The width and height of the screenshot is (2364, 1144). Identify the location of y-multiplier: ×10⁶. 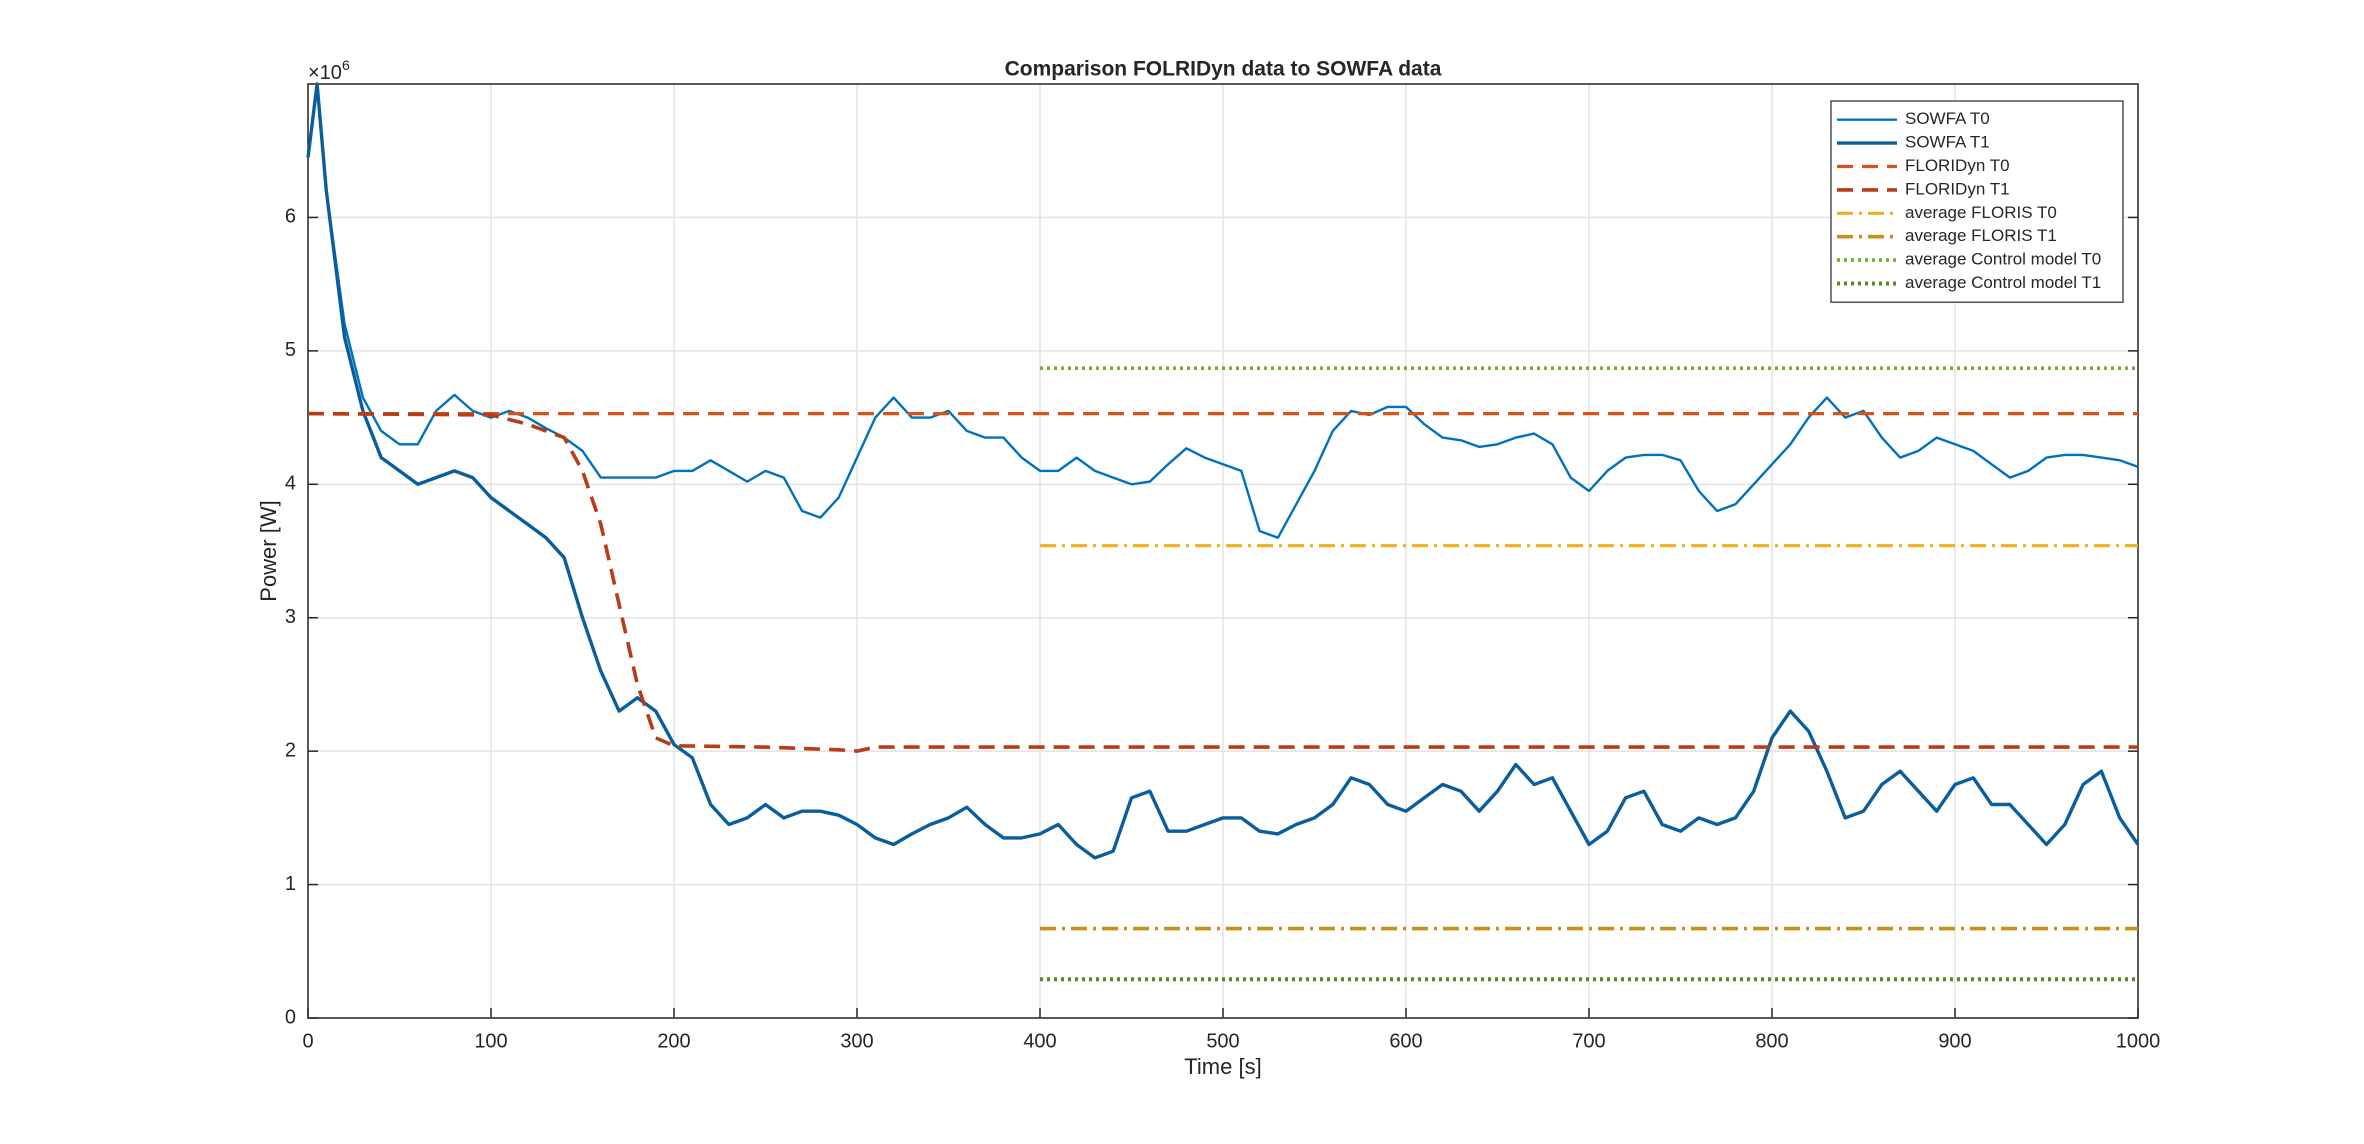
(329, 71).